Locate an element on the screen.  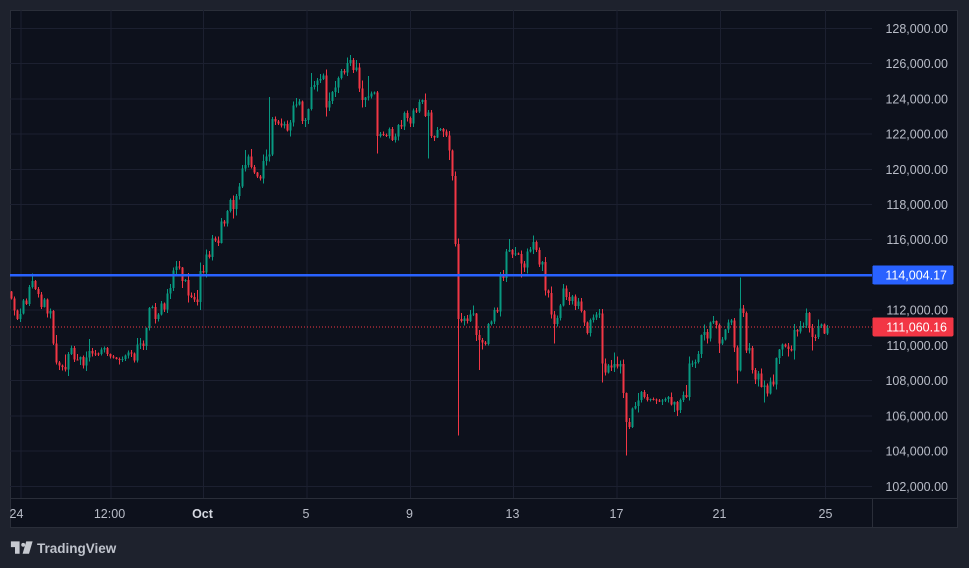
svg-text: 111,060.16 is located at coordinates (916, 327).